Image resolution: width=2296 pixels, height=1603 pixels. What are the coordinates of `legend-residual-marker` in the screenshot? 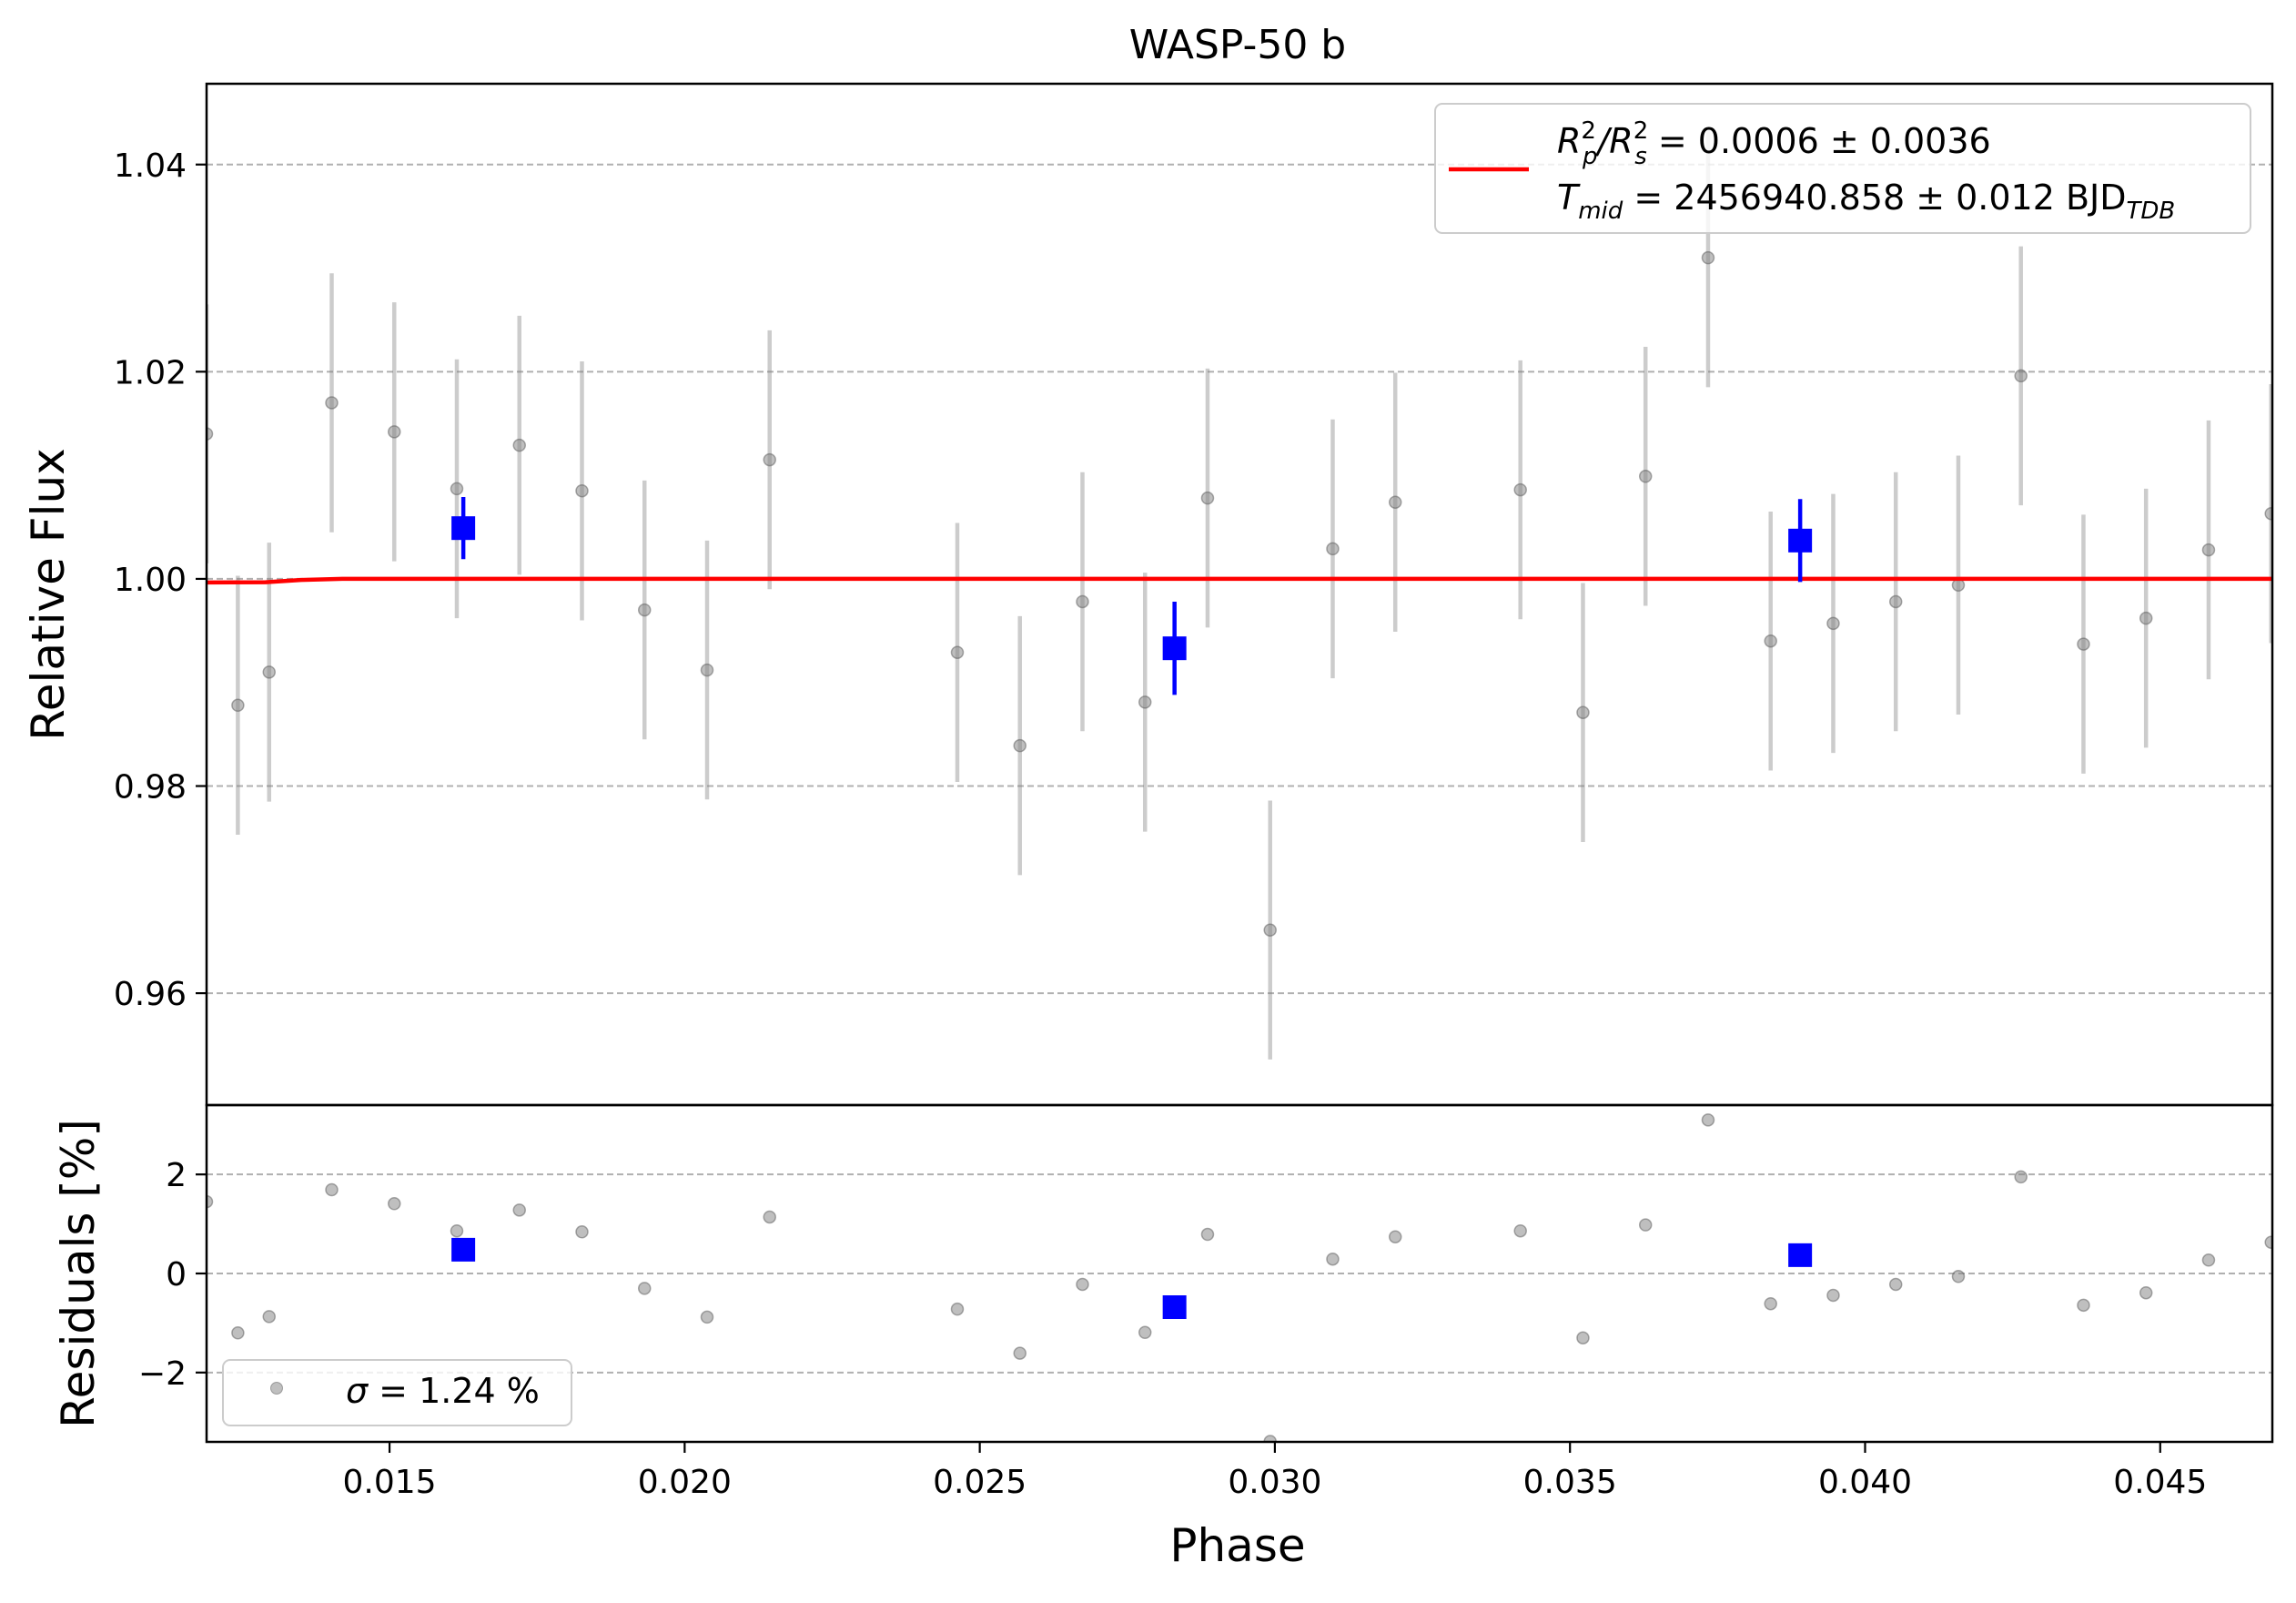 It's located at (277, 1388).